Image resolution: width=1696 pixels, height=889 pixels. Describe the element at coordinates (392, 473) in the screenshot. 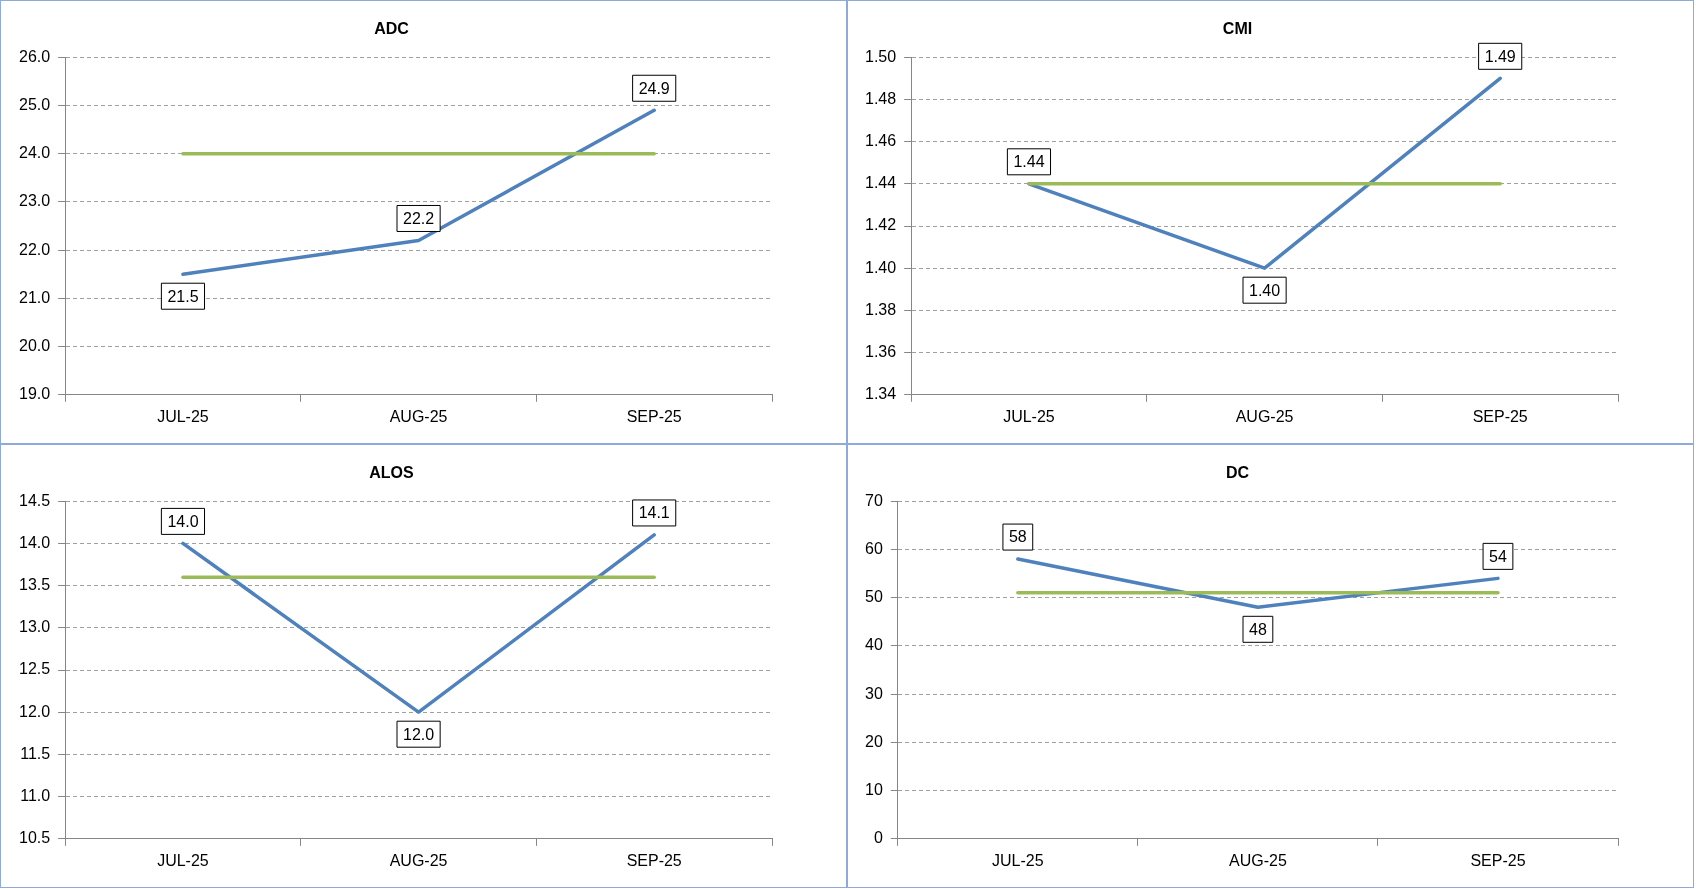

I see `chart-title: ALOS` at that location.